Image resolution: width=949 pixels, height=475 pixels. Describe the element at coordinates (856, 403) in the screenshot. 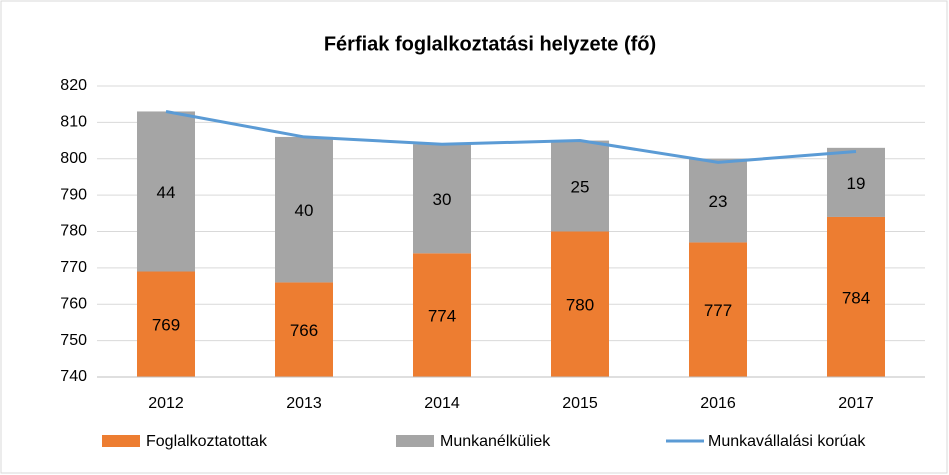

I see `x-tick-label: 2017` at that location.